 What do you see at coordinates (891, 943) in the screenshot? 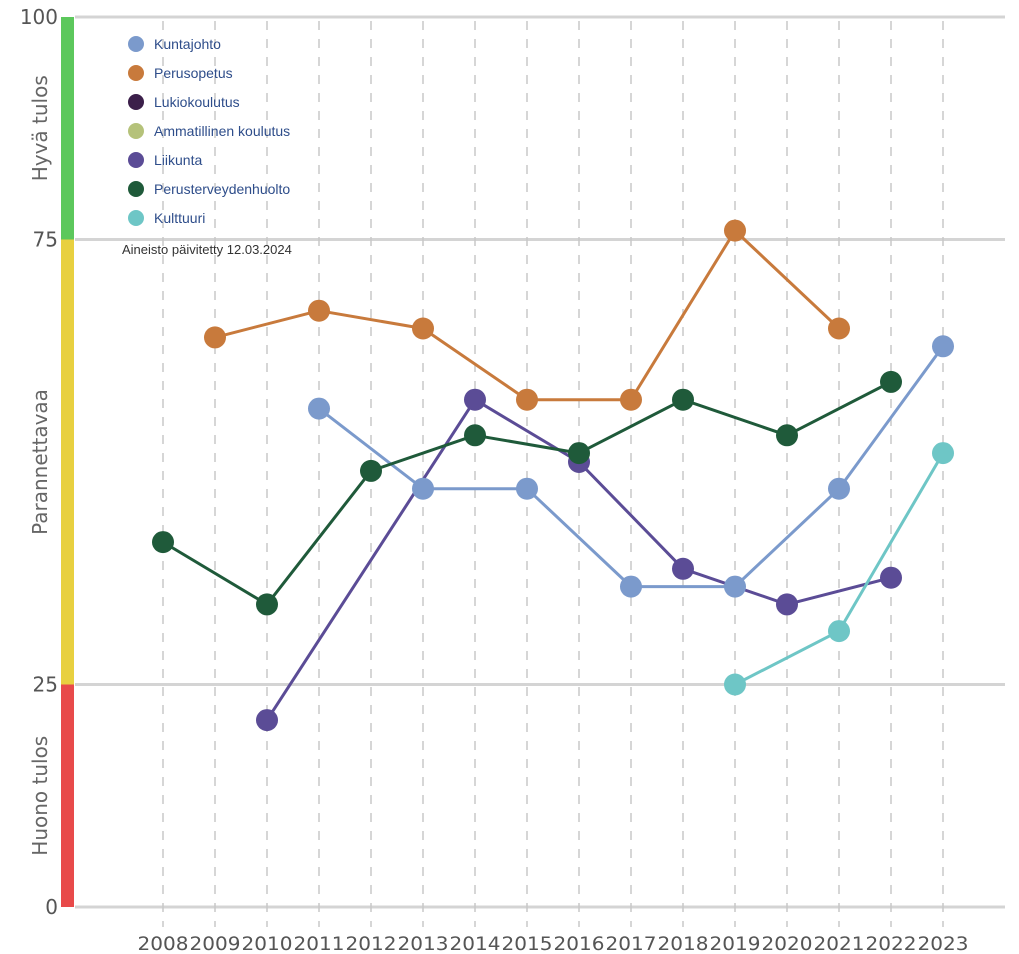
I see `x-tick-label: 2022` at bounding box center [891, 943].